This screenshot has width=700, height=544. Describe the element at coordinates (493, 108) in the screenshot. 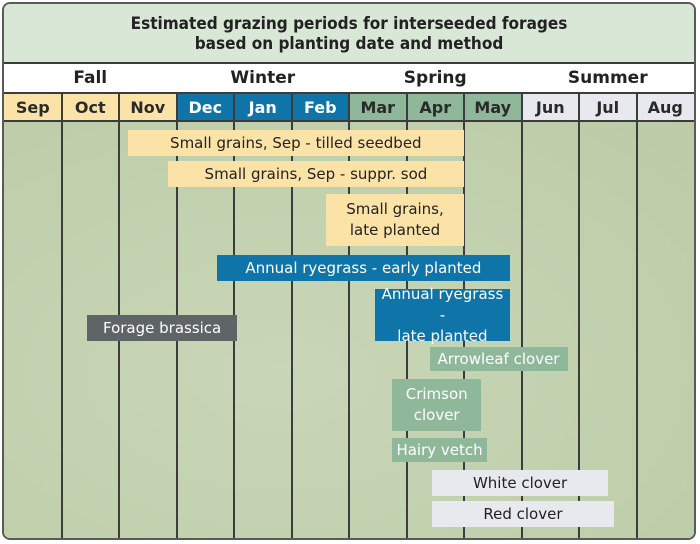

I see `month-label-may: May` at that location.